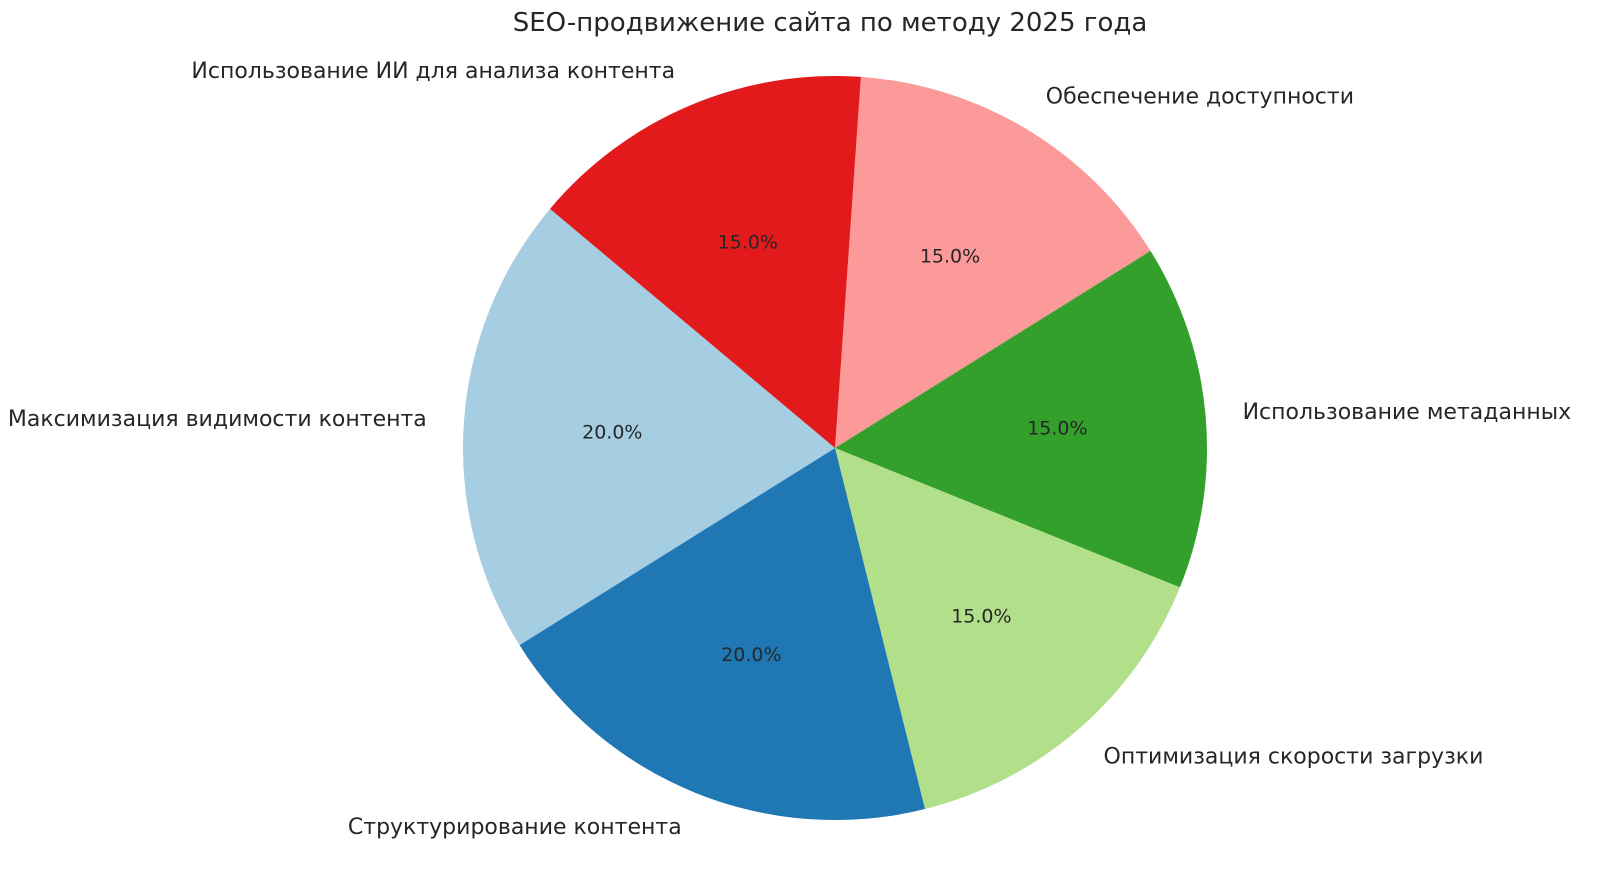 This screenshot has height=878, width=1600. Describe the element at coordinates (751, 655) in the screenshot. I see `pct-label-4: 20.0%` at that location.